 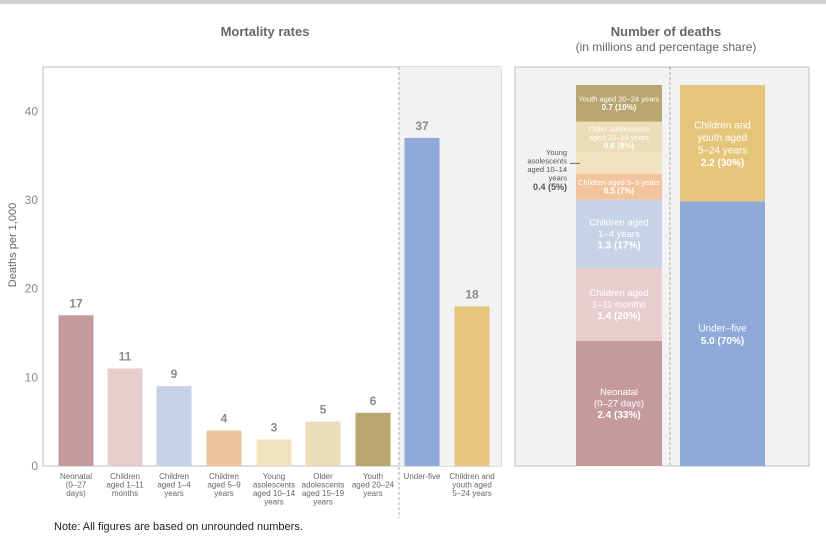 What do you see at coordinates (373, 476) in the screenshot?
I see `rates-category-label: Youth` at bounding box center [373, 476].